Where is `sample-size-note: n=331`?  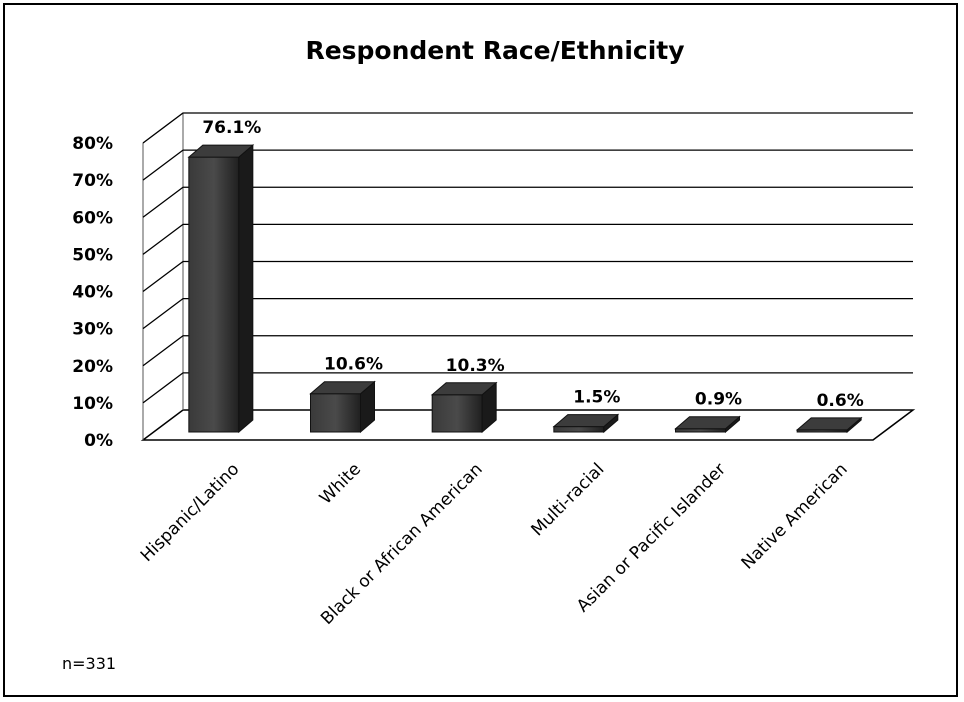
sample-size-note: n=331 is located at coordinates (89, 663).